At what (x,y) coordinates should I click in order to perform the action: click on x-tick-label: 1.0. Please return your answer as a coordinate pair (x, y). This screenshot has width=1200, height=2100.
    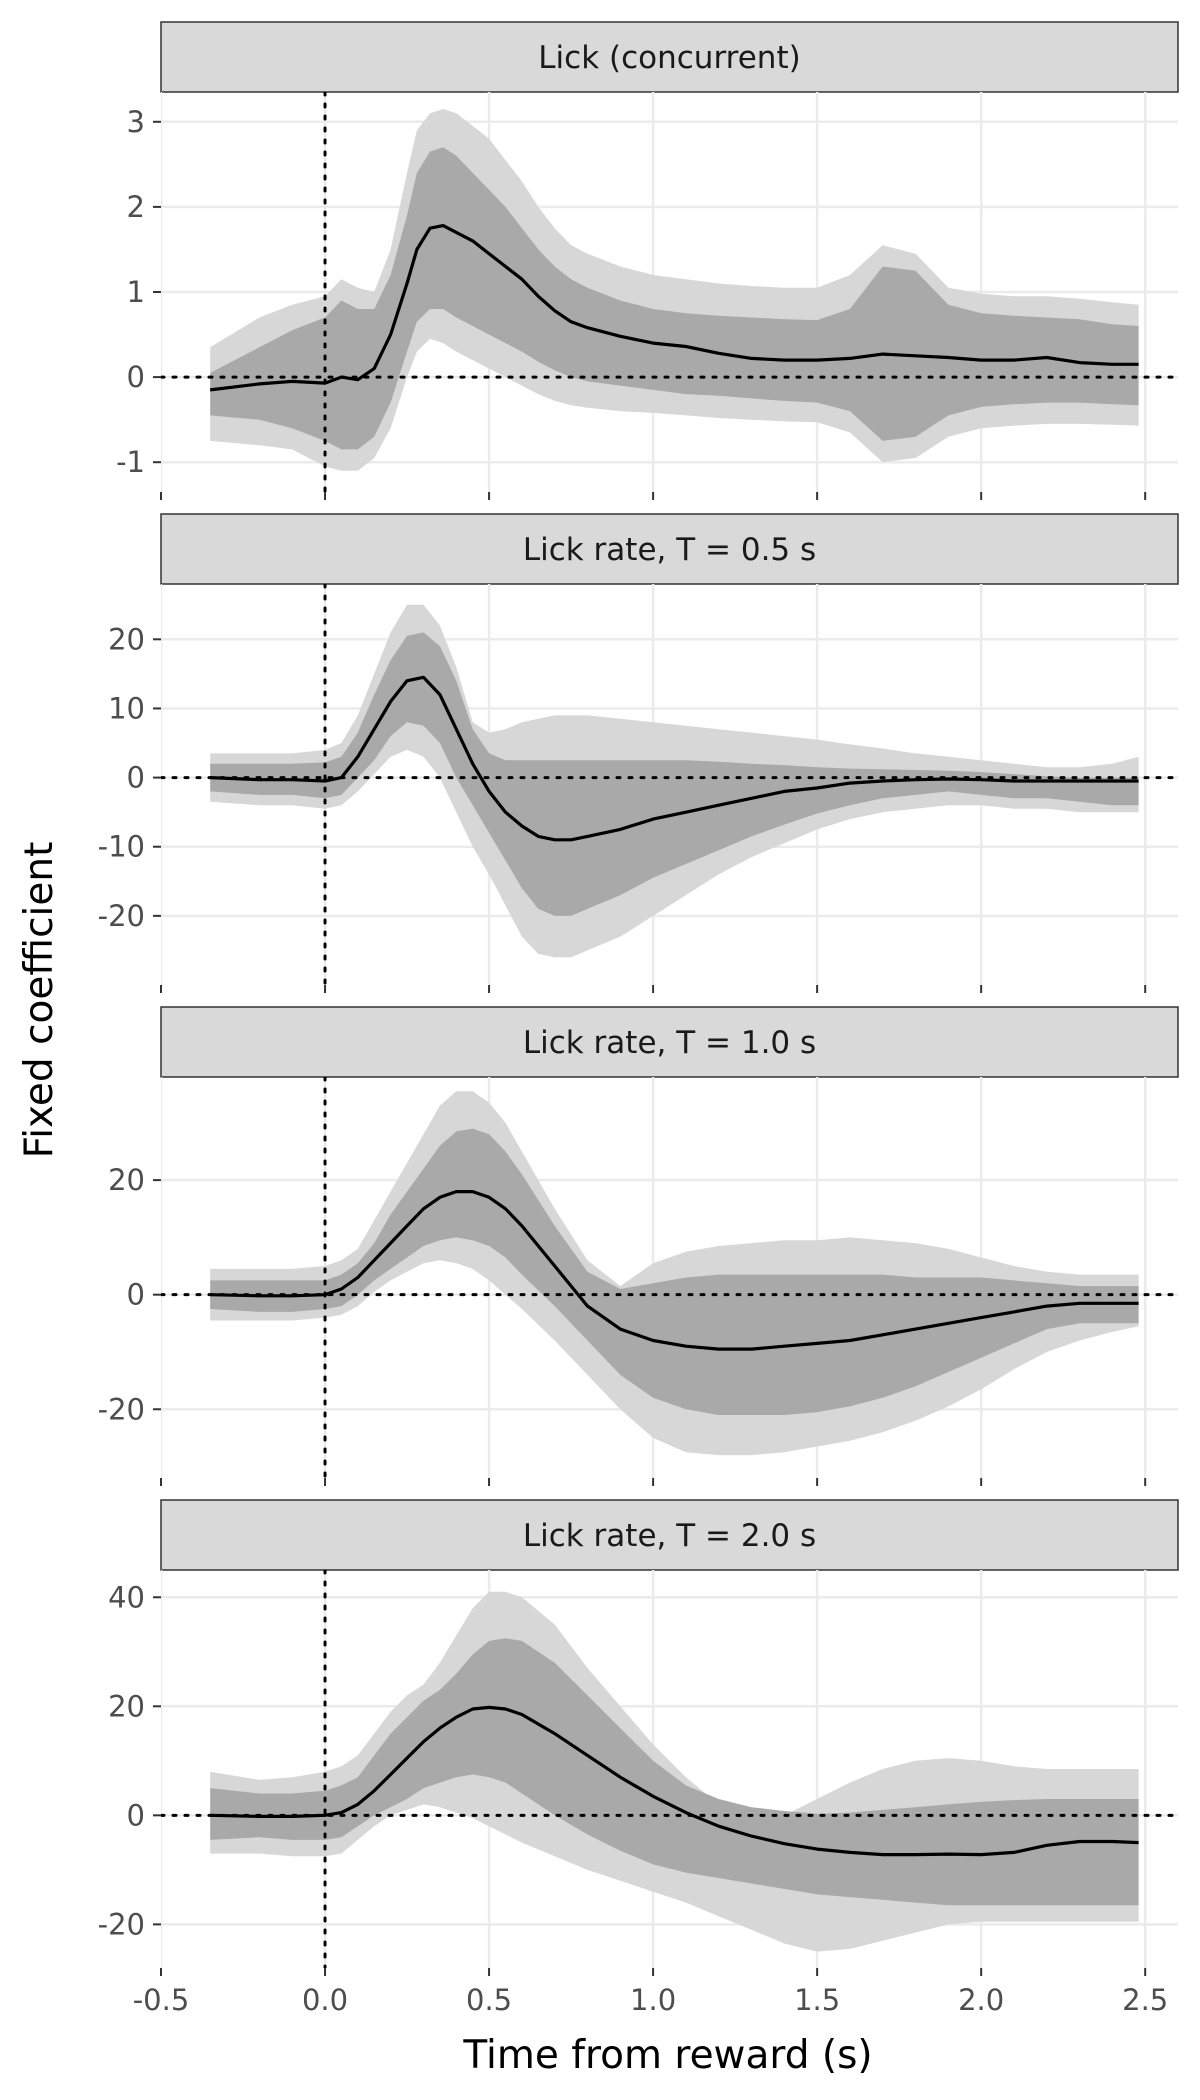
    Looking at the image, I should click on (653, 2000).